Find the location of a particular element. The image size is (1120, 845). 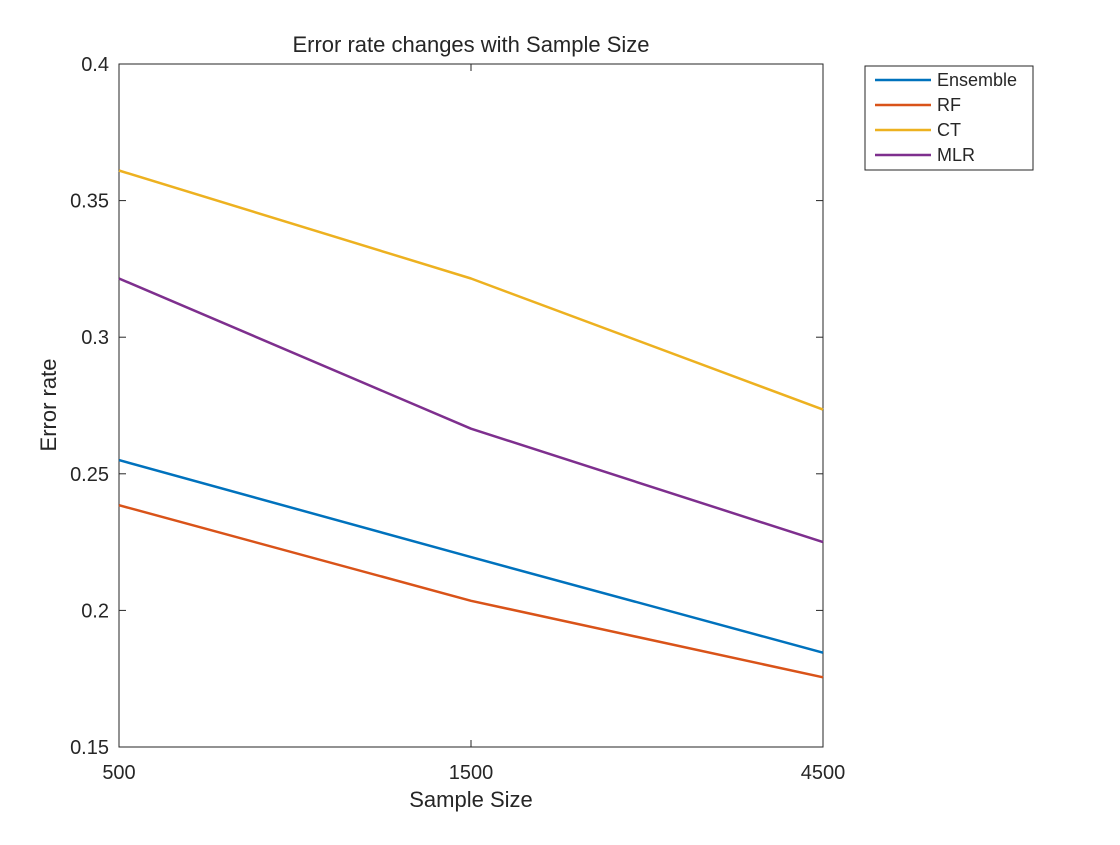

x-tick-label: 500 is located at coordinates (118, 773).